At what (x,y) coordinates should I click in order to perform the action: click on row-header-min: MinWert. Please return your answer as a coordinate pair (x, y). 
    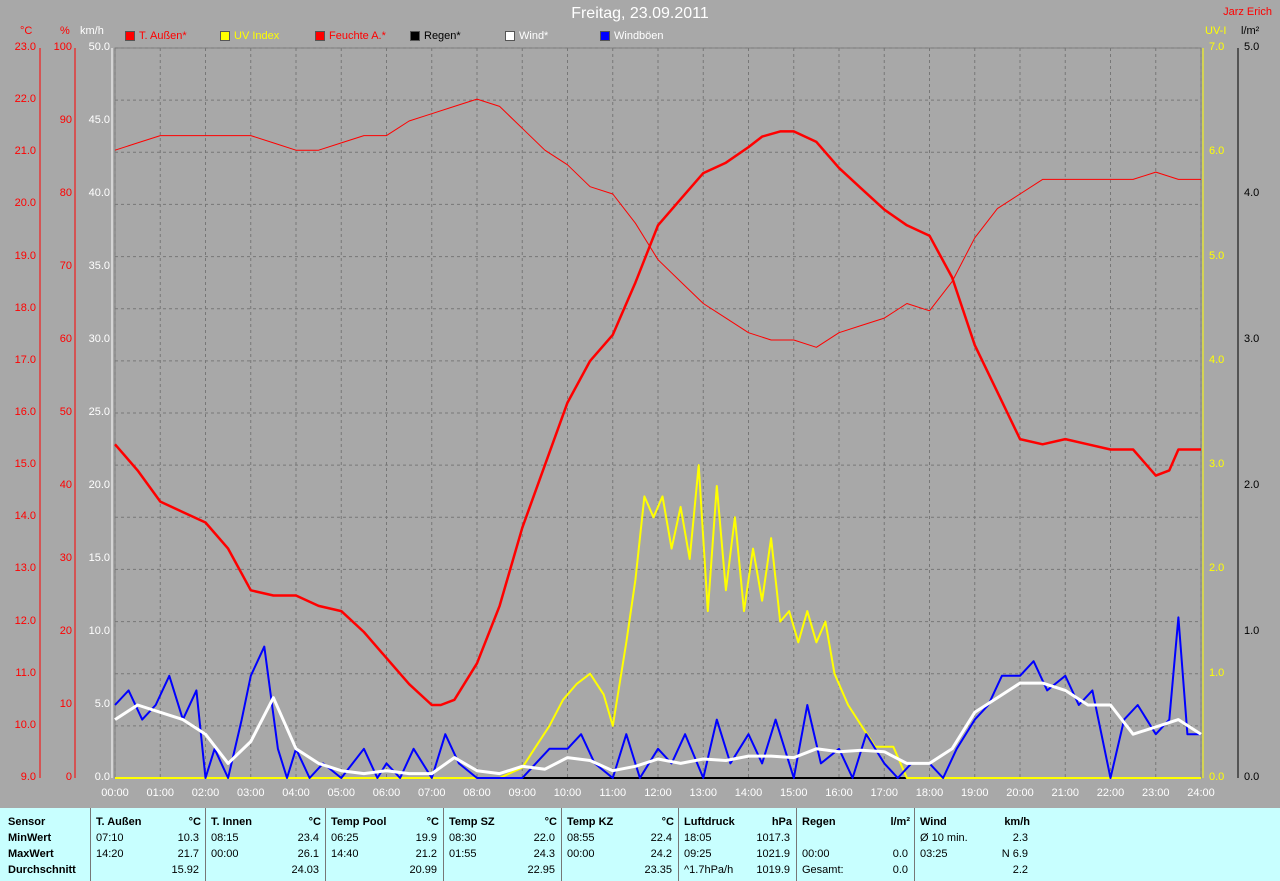
    Looking at the image, I should click on (30, 838).